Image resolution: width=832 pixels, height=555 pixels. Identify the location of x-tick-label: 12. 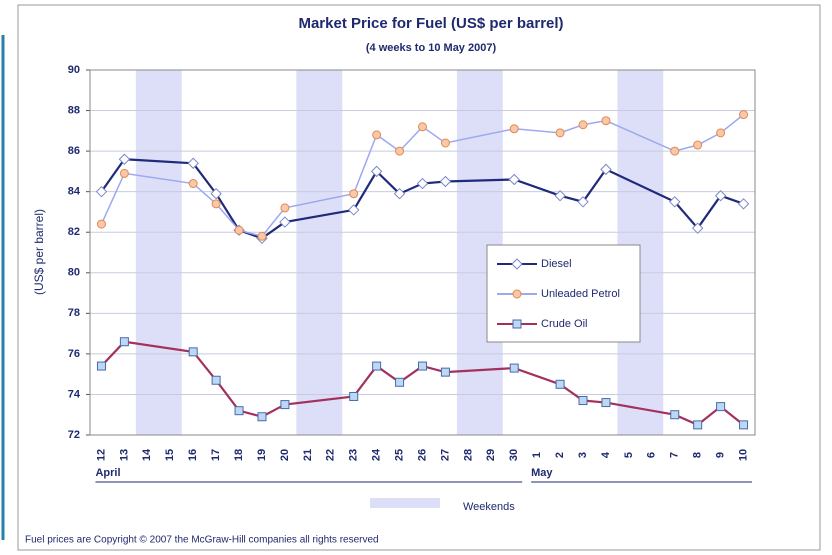
(101, 455).